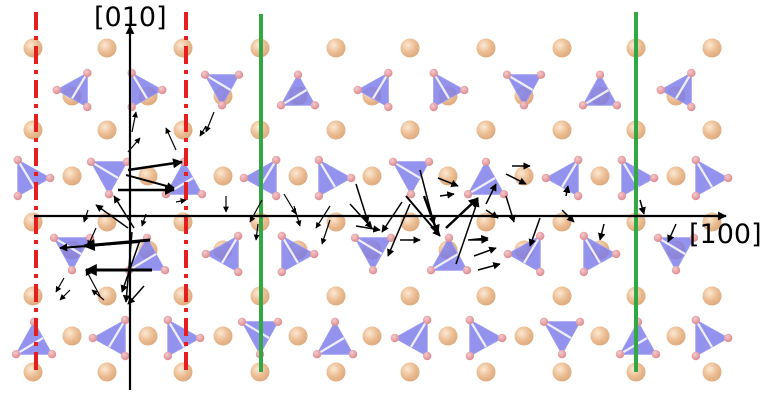 Image resolution: width=761 pixels, height=395 pixels. I want to click on axis-100-label: [100], so click(725, 234).